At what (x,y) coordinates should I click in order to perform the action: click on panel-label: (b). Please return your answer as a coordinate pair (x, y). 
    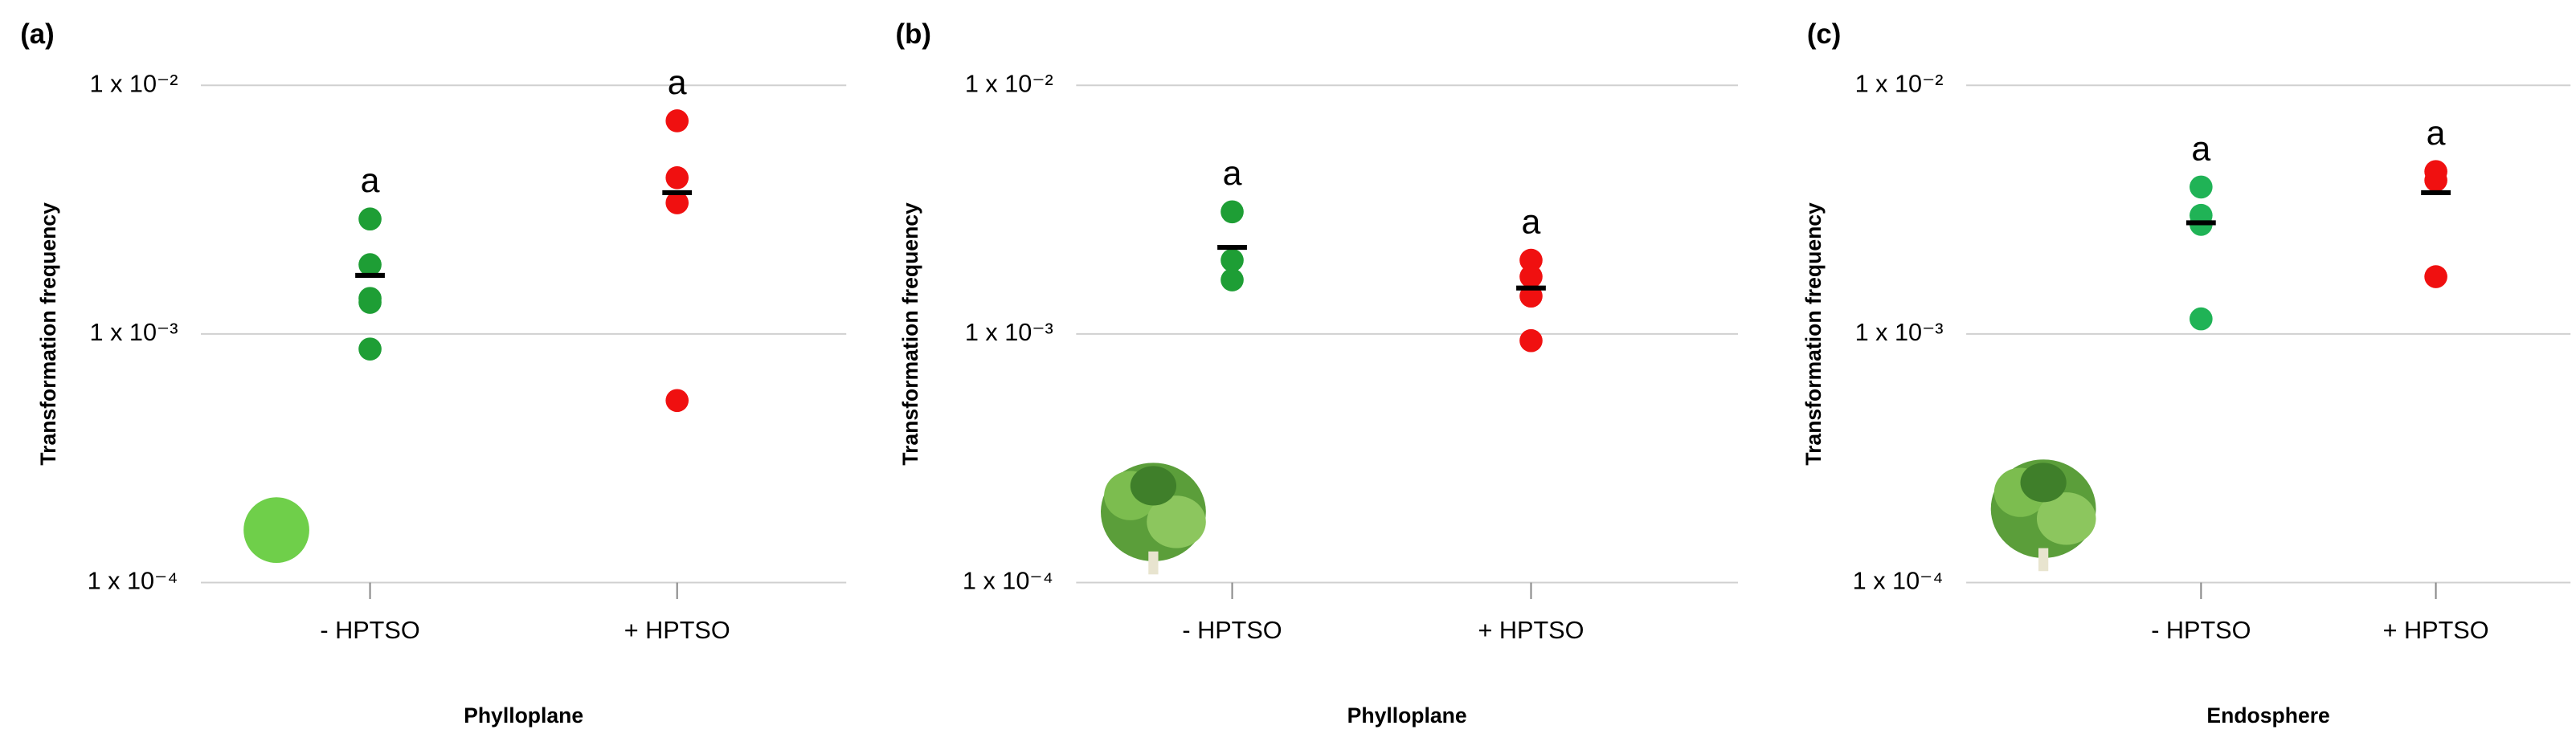
    Looking at the image, I should click on (913, 34).